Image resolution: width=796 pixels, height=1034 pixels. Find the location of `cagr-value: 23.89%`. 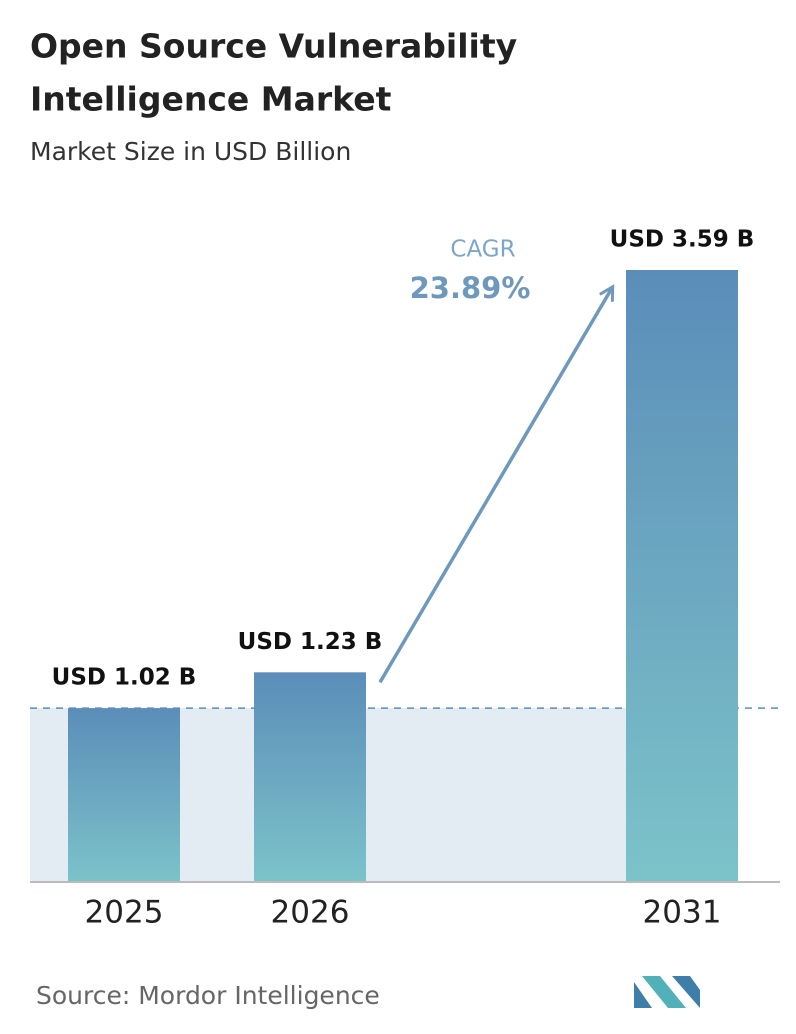

cagr-value: 23.89% is located at coordinates (470, 288).